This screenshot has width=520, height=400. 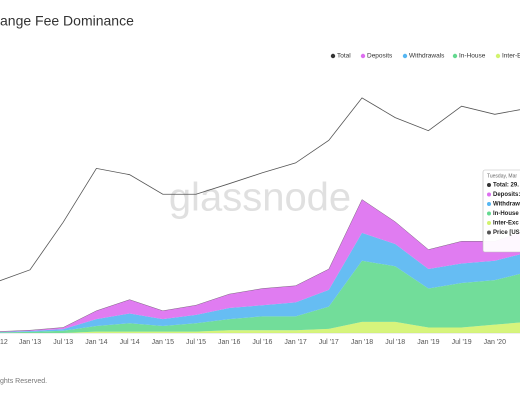 I want to click on tooltip-line: Withdraw, so click(x=506, y=205).